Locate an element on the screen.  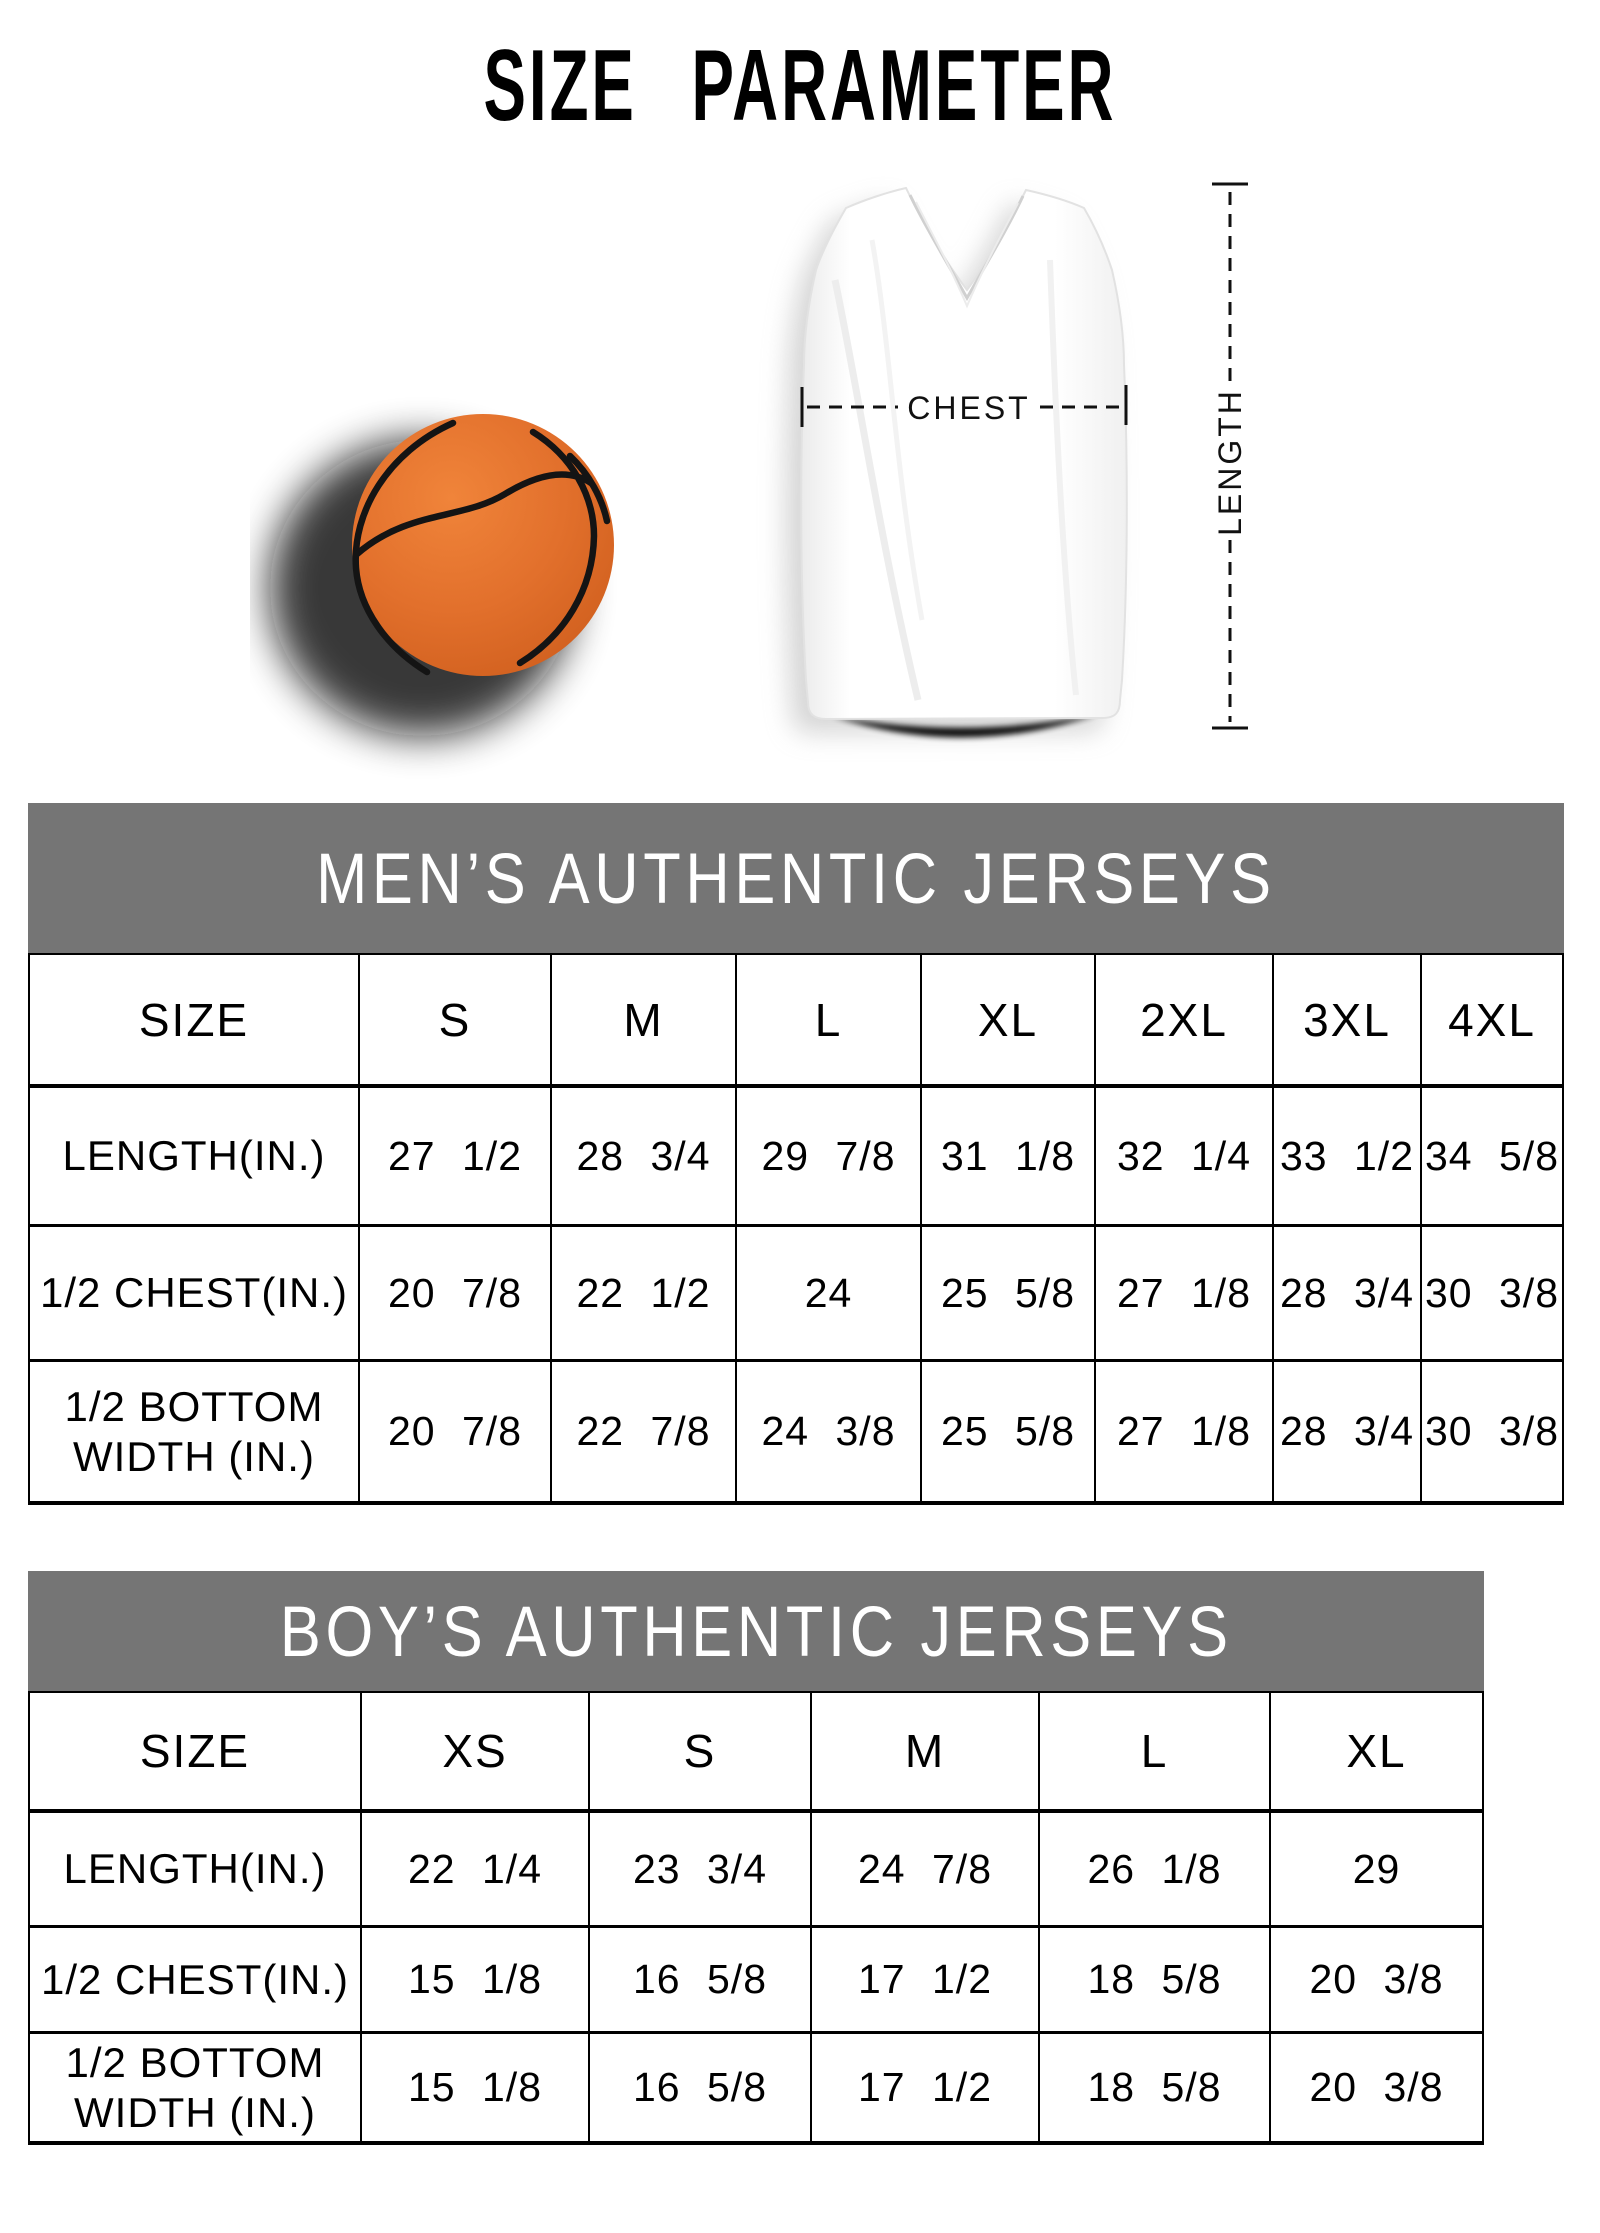
boys-col-header: SIZE is located at coordinates (196, 1753).